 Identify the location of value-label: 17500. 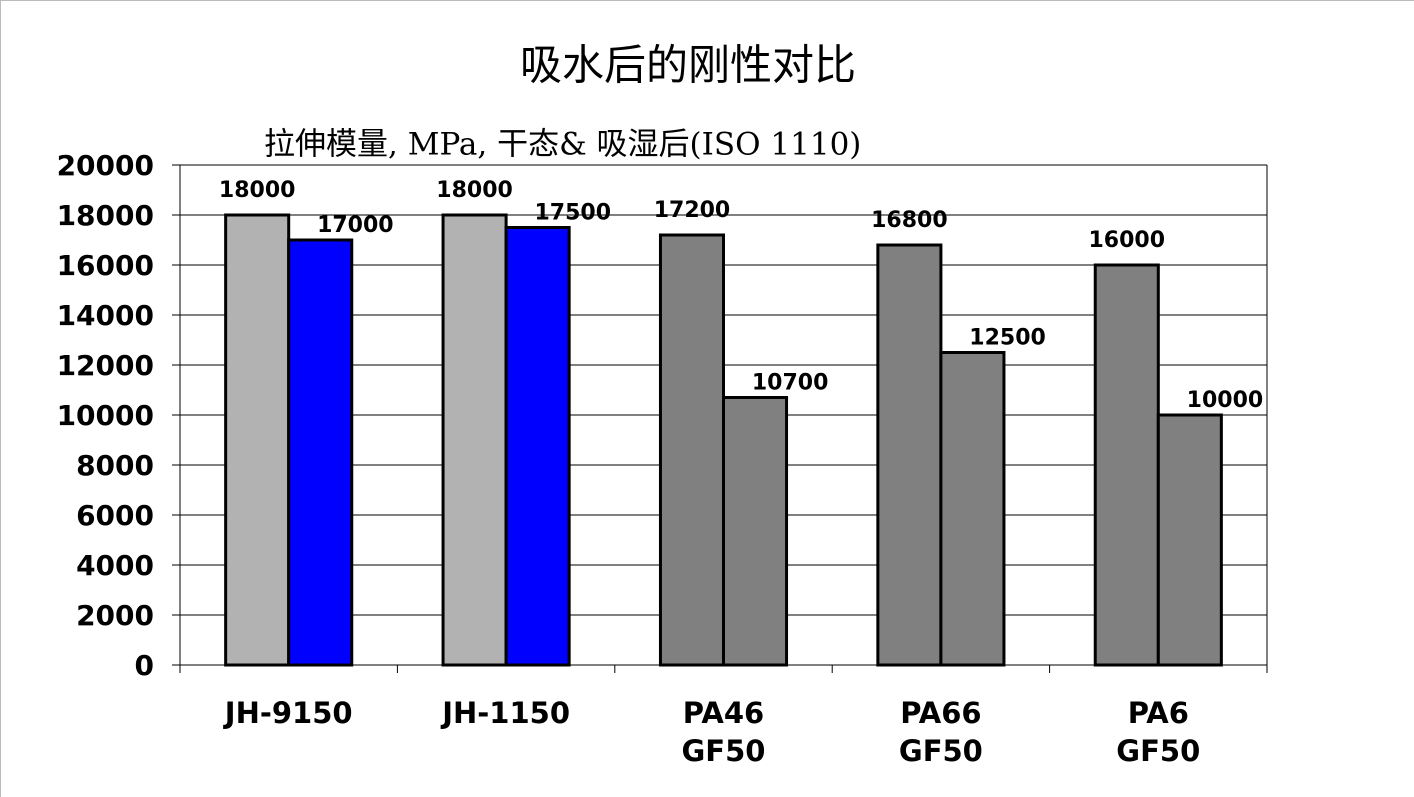
(572, 213).